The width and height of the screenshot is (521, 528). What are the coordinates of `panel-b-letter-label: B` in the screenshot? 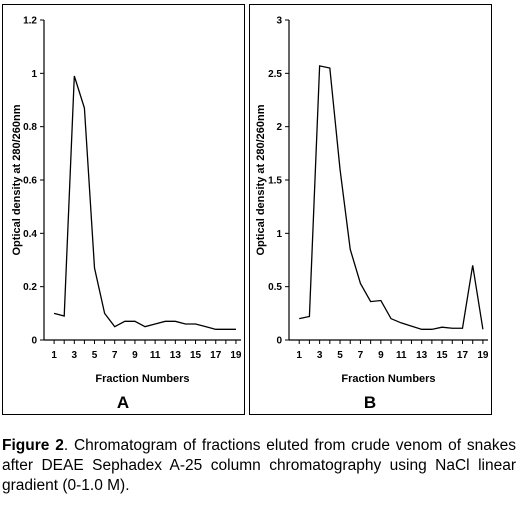 It's located at (370, 402).